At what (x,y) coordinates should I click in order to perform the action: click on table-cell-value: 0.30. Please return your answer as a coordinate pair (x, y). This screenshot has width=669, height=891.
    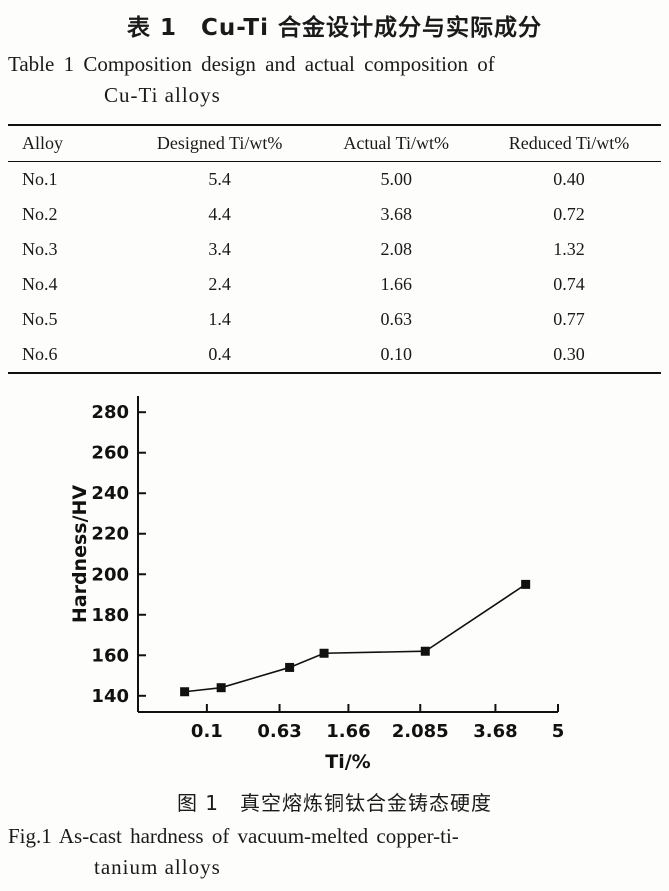
    Looking at the image, I should click on (569, 354).